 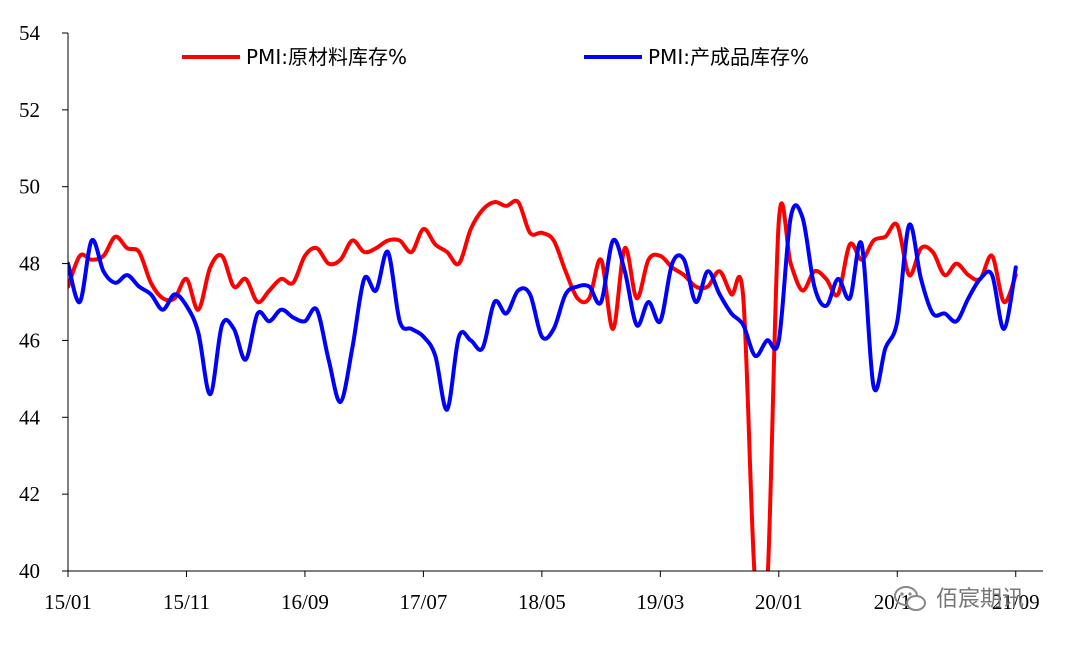 I want to click on y-tick-label: 50, so click(x=29, y=187).